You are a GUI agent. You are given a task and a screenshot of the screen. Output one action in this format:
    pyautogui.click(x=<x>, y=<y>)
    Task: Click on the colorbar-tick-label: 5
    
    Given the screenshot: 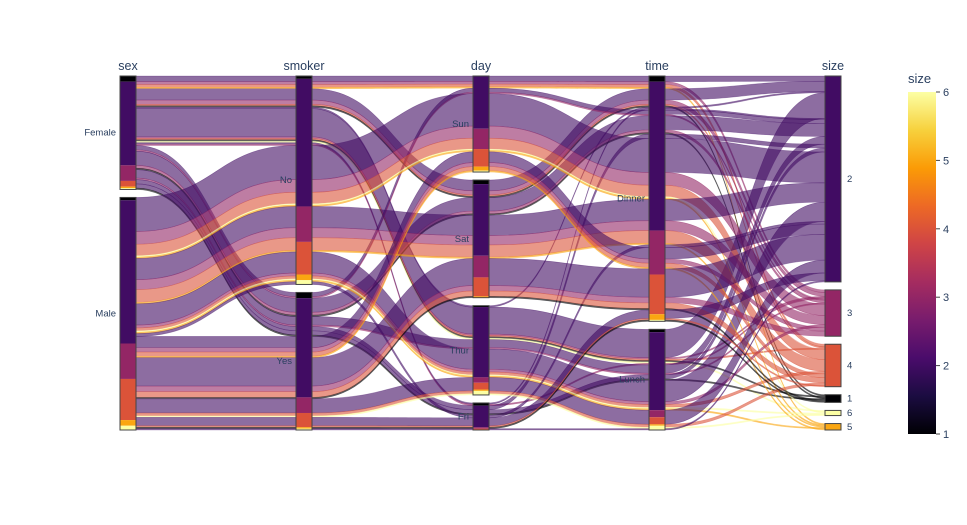 What is the action you would take?
    pyautogui.click(x=946, y=161)
    